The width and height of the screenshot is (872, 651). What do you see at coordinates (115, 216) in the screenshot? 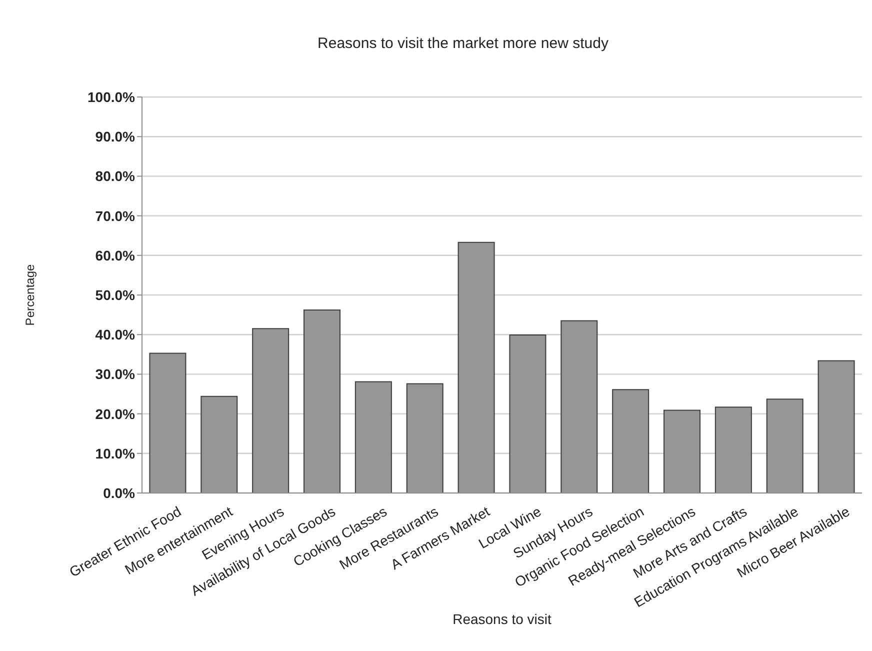
I see `y-tick-label: 70.0%` at bounding box center [115, 216].